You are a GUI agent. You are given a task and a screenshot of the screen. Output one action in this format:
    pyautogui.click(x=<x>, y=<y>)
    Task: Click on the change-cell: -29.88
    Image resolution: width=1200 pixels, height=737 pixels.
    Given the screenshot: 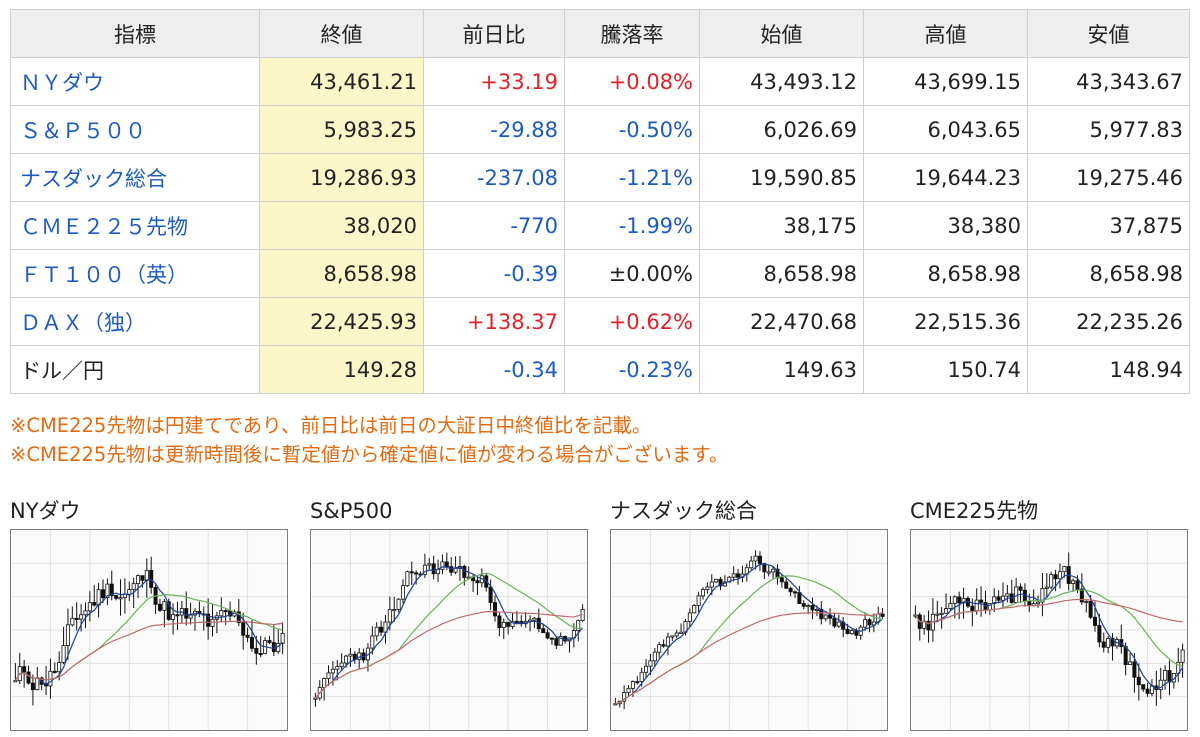 What is the action you would take?
    pyautogui.click(x=494, y=129)
    